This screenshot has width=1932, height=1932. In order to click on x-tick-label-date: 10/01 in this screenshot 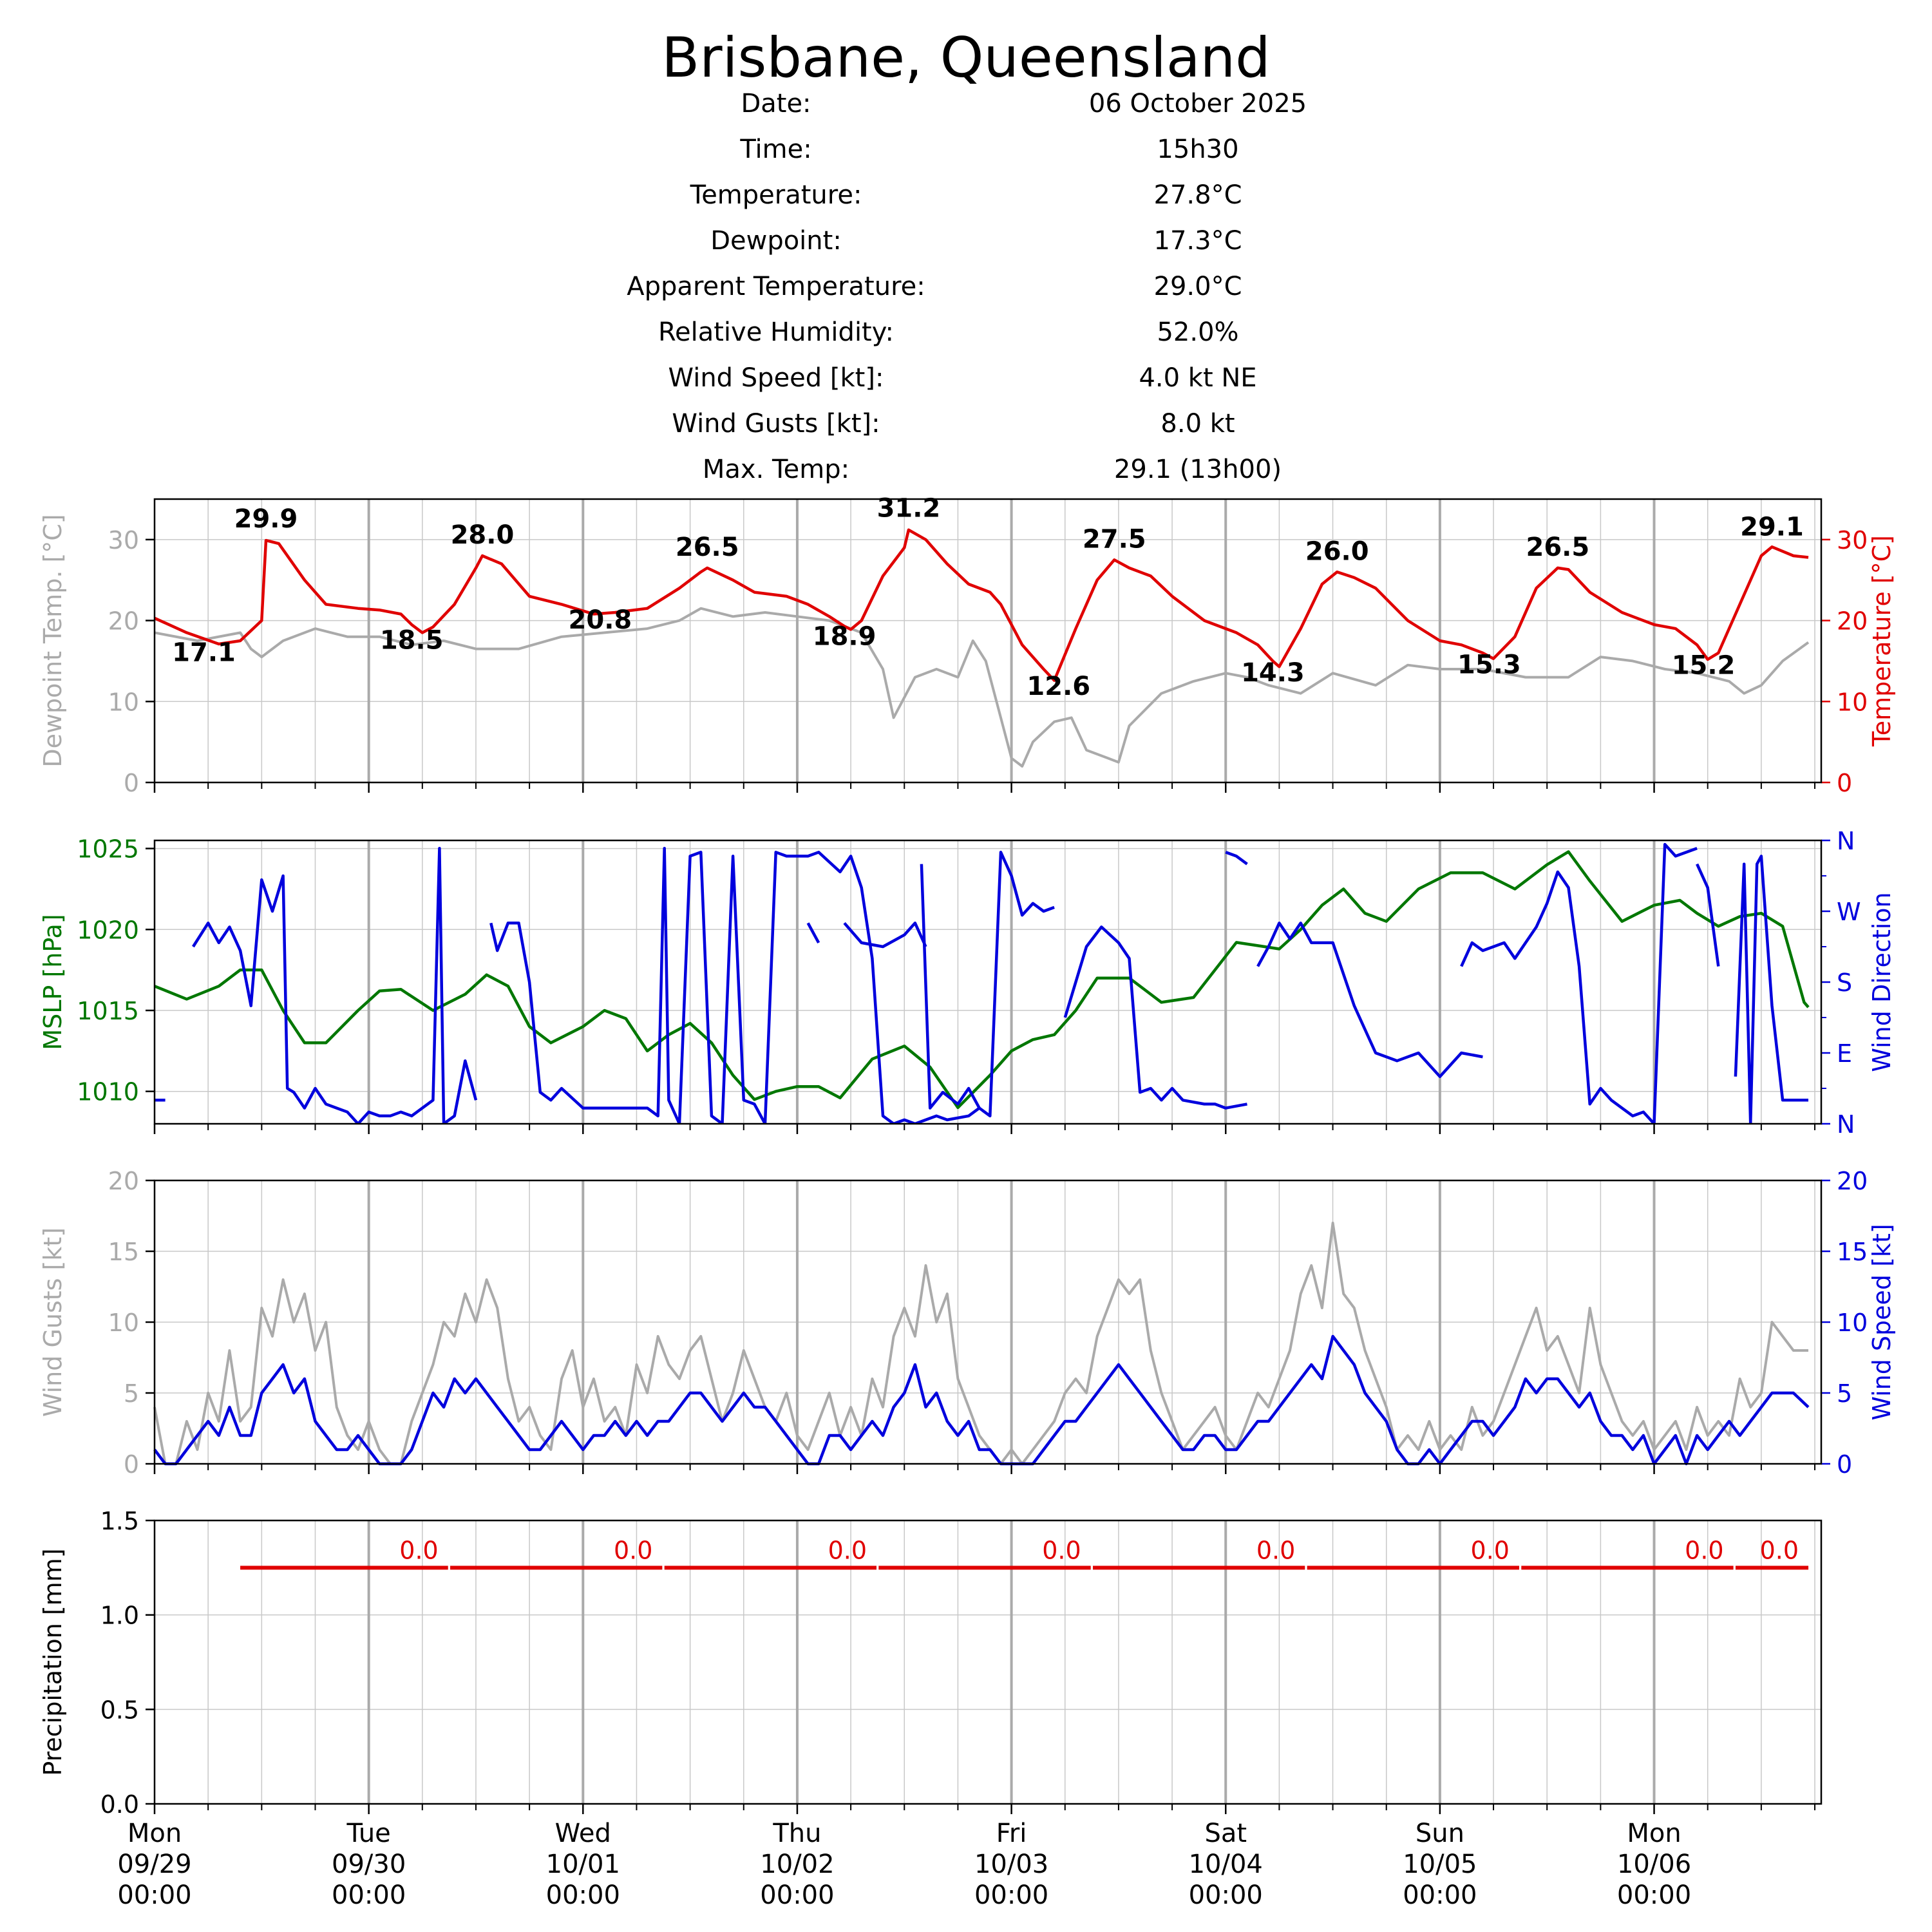, I will do `click(583, 1865)`.